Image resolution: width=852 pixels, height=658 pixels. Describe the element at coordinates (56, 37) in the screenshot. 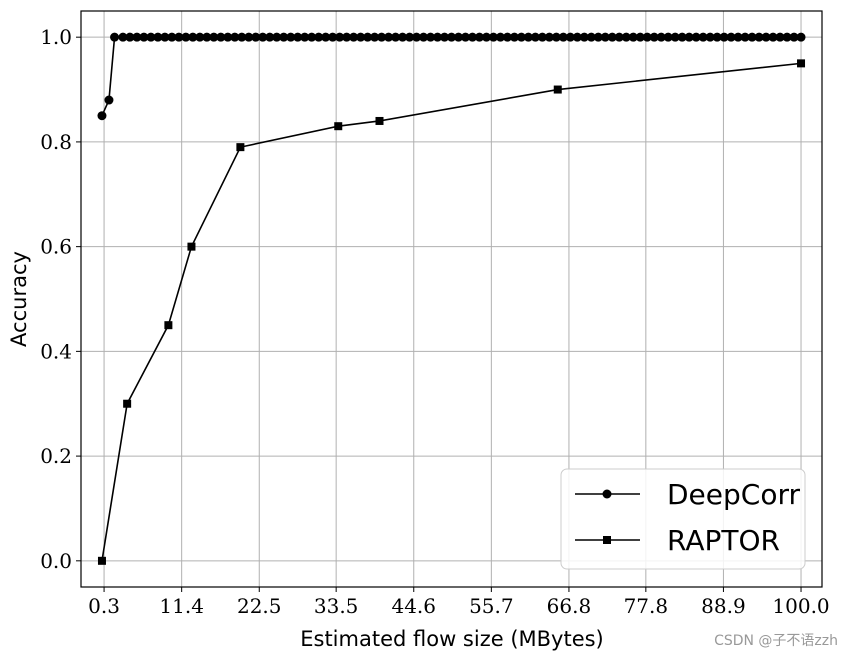

I see `y-tick-label: 1.0` at that location.